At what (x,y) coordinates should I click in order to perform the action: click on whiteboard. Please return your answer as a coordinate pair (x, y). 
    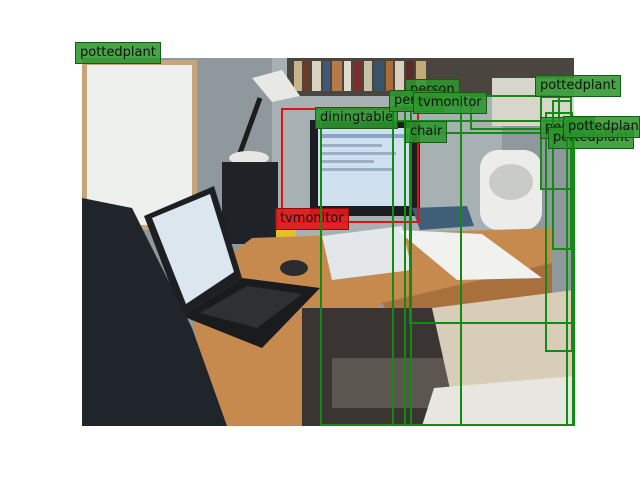
    Looking at the image, I should click on (139, 145).